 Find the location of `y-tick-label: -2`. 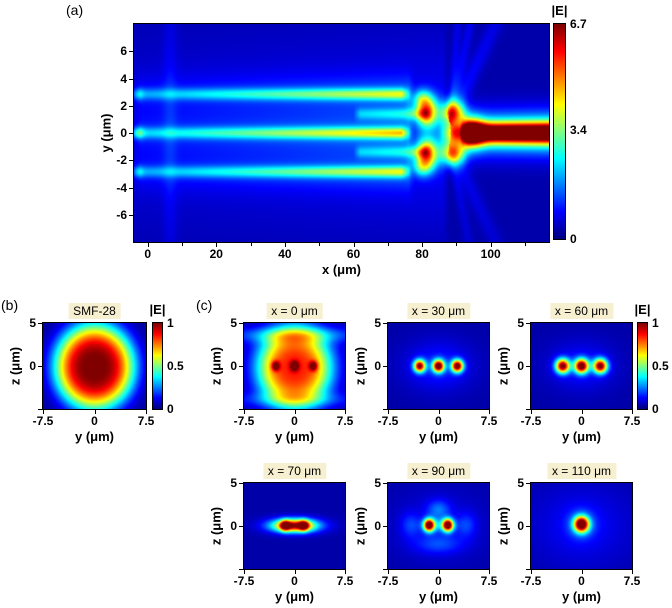

y-tick-label: -2 is located at coordinates (121, 160).